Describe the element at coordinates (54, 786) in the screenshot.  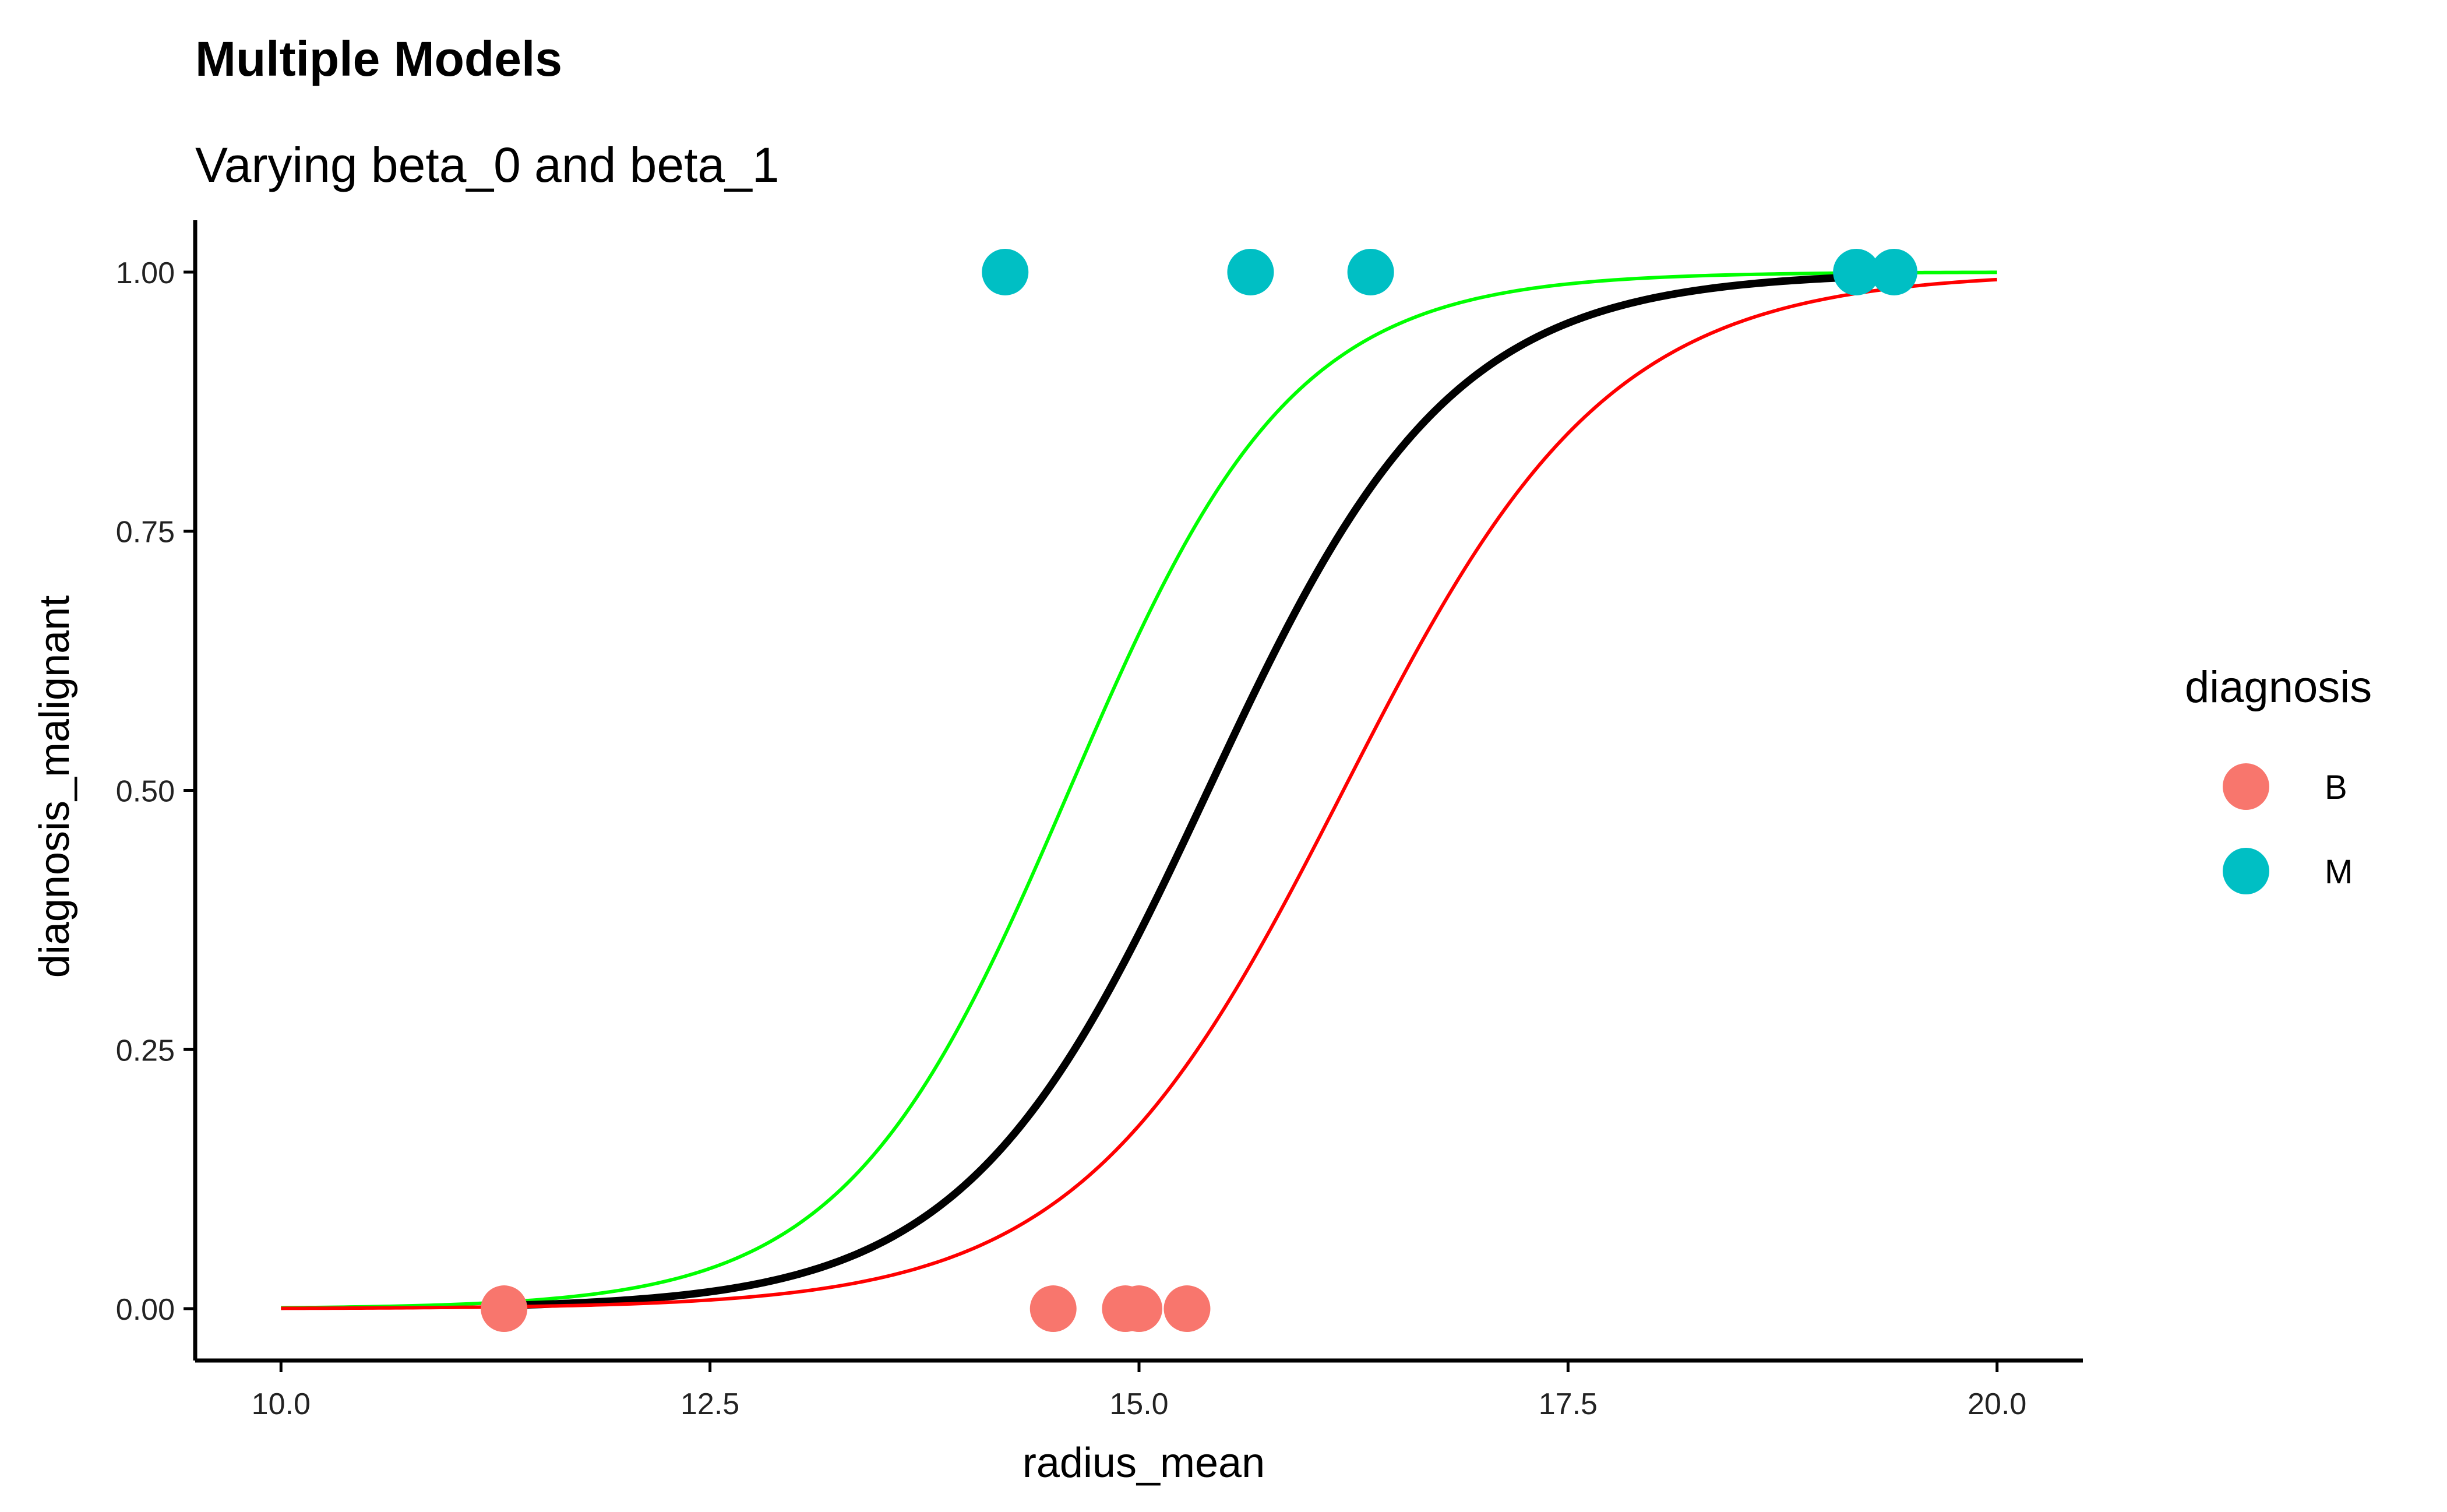
I see `y-axis-title: diagnosis_malignant` at that location.